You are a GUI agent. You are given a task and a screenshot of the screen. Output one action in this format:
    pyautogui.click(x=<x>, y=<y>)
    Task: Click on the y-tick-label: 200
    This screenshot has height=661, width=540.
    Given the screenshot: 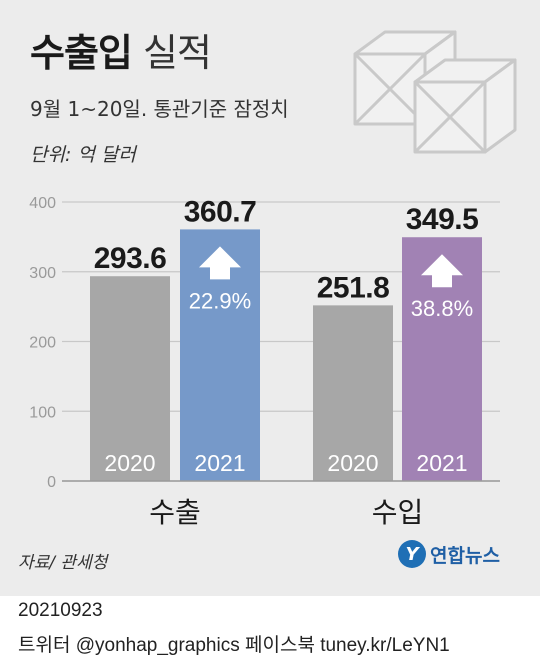 What is the action you would take?
    pyautogui.click(x=42, y=343)
    